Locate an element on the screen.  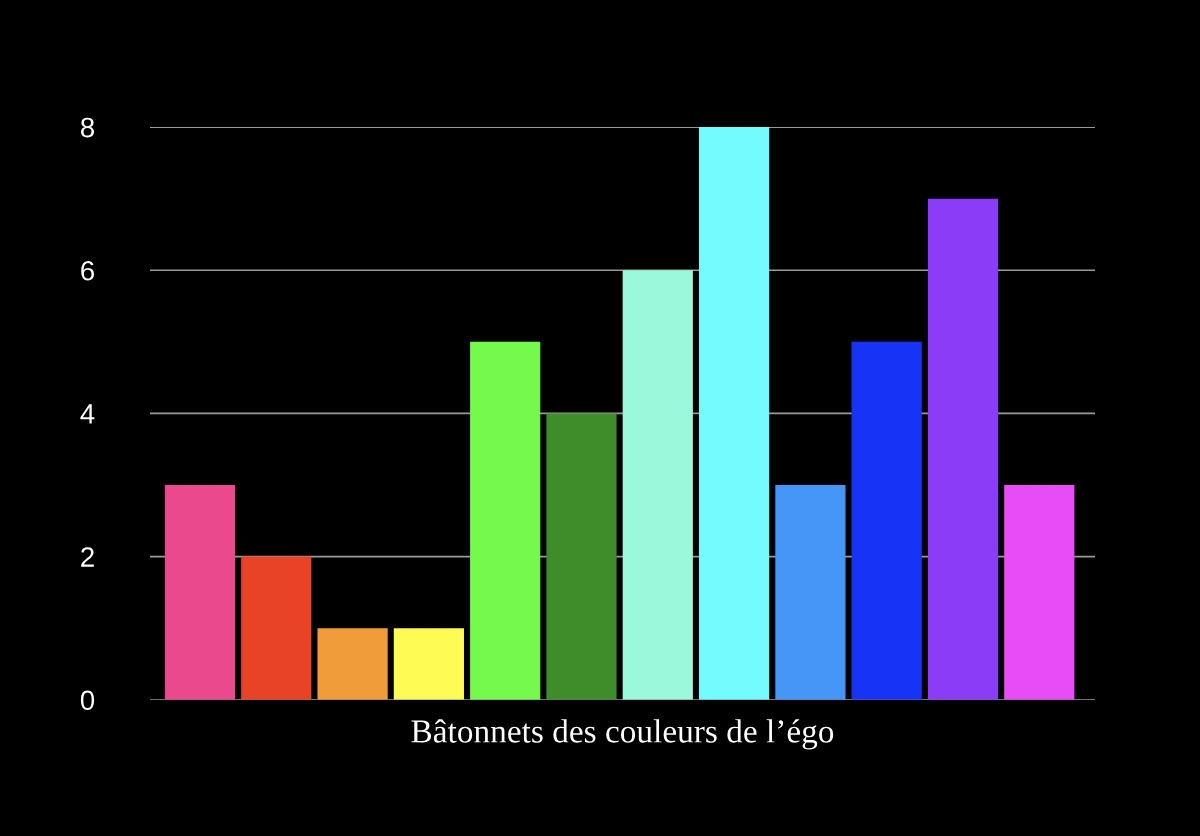
y-tick-label: 2 is located at coordinates (87, 557).